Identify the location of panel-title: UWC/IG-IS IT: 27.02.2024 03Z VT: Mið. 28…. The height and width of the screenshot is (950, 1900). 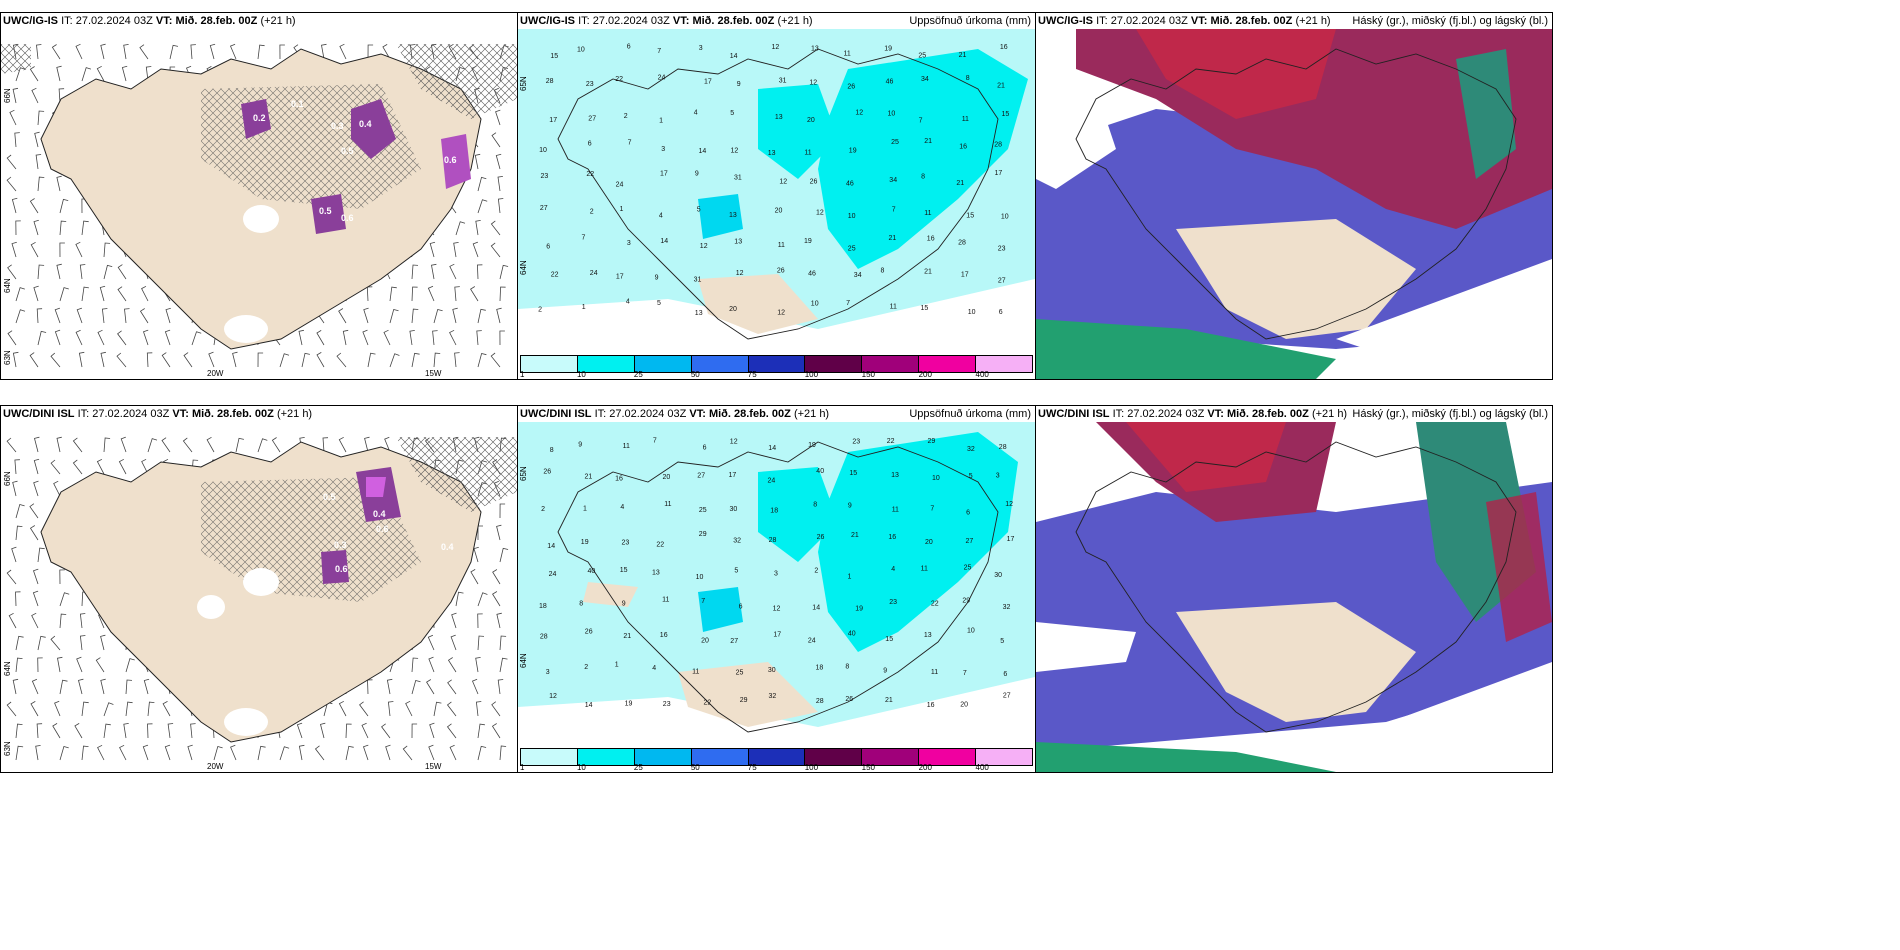
(666, 21).